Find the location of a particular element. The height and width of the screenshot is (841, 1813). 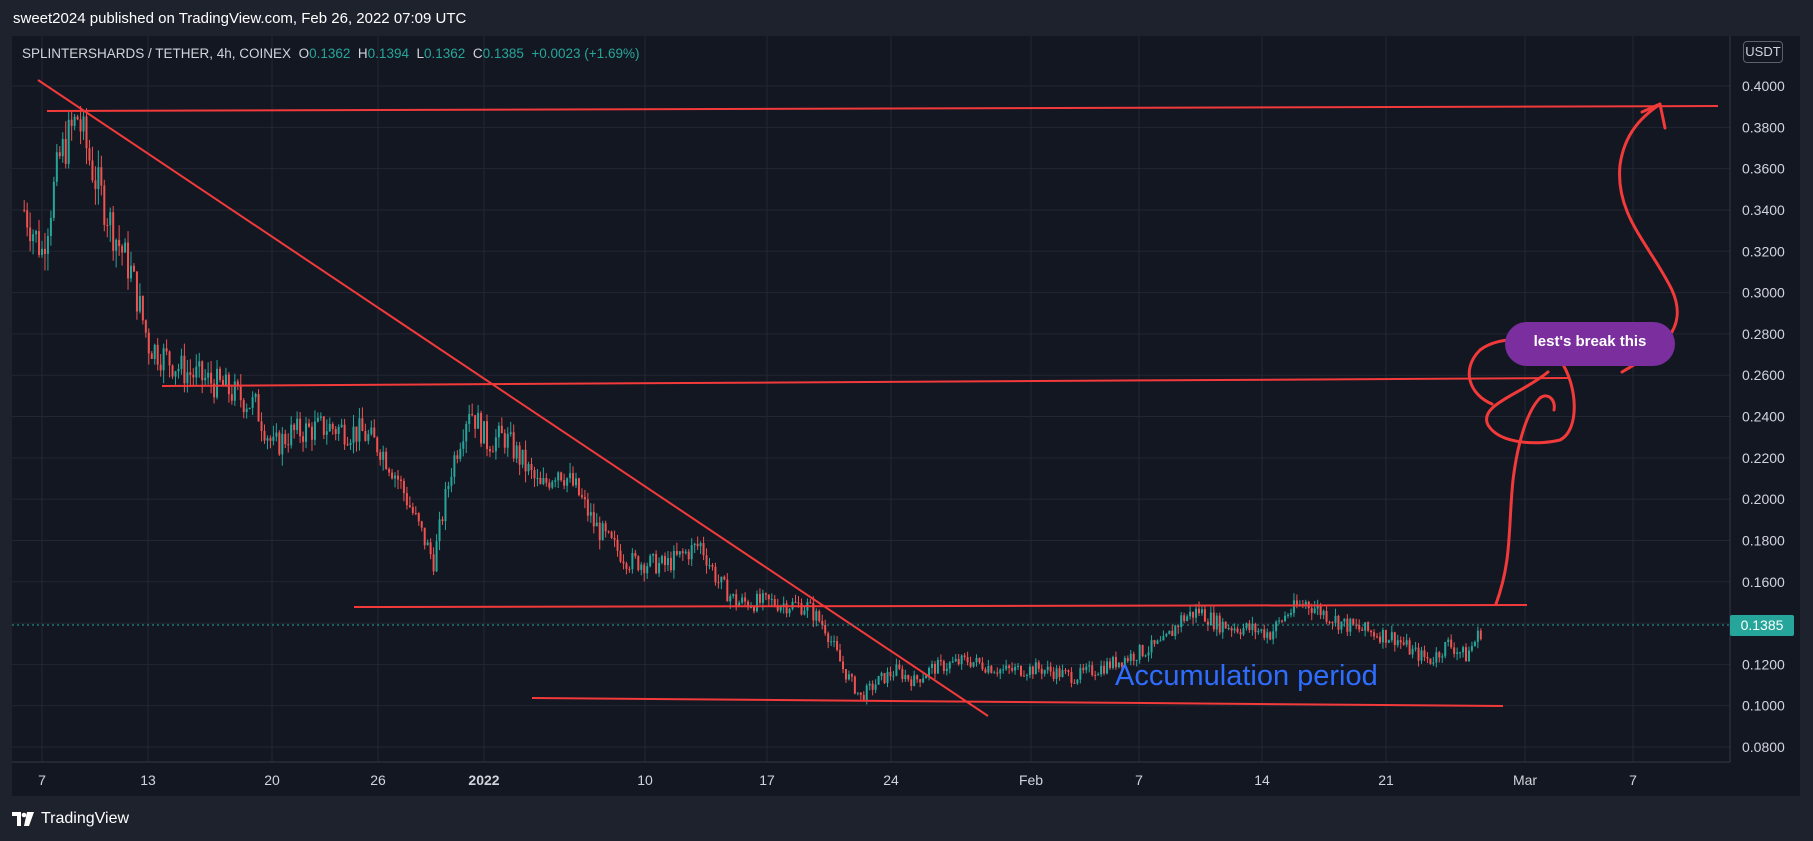

callout-note: lest's break this is located at coordinates (1590, 344).